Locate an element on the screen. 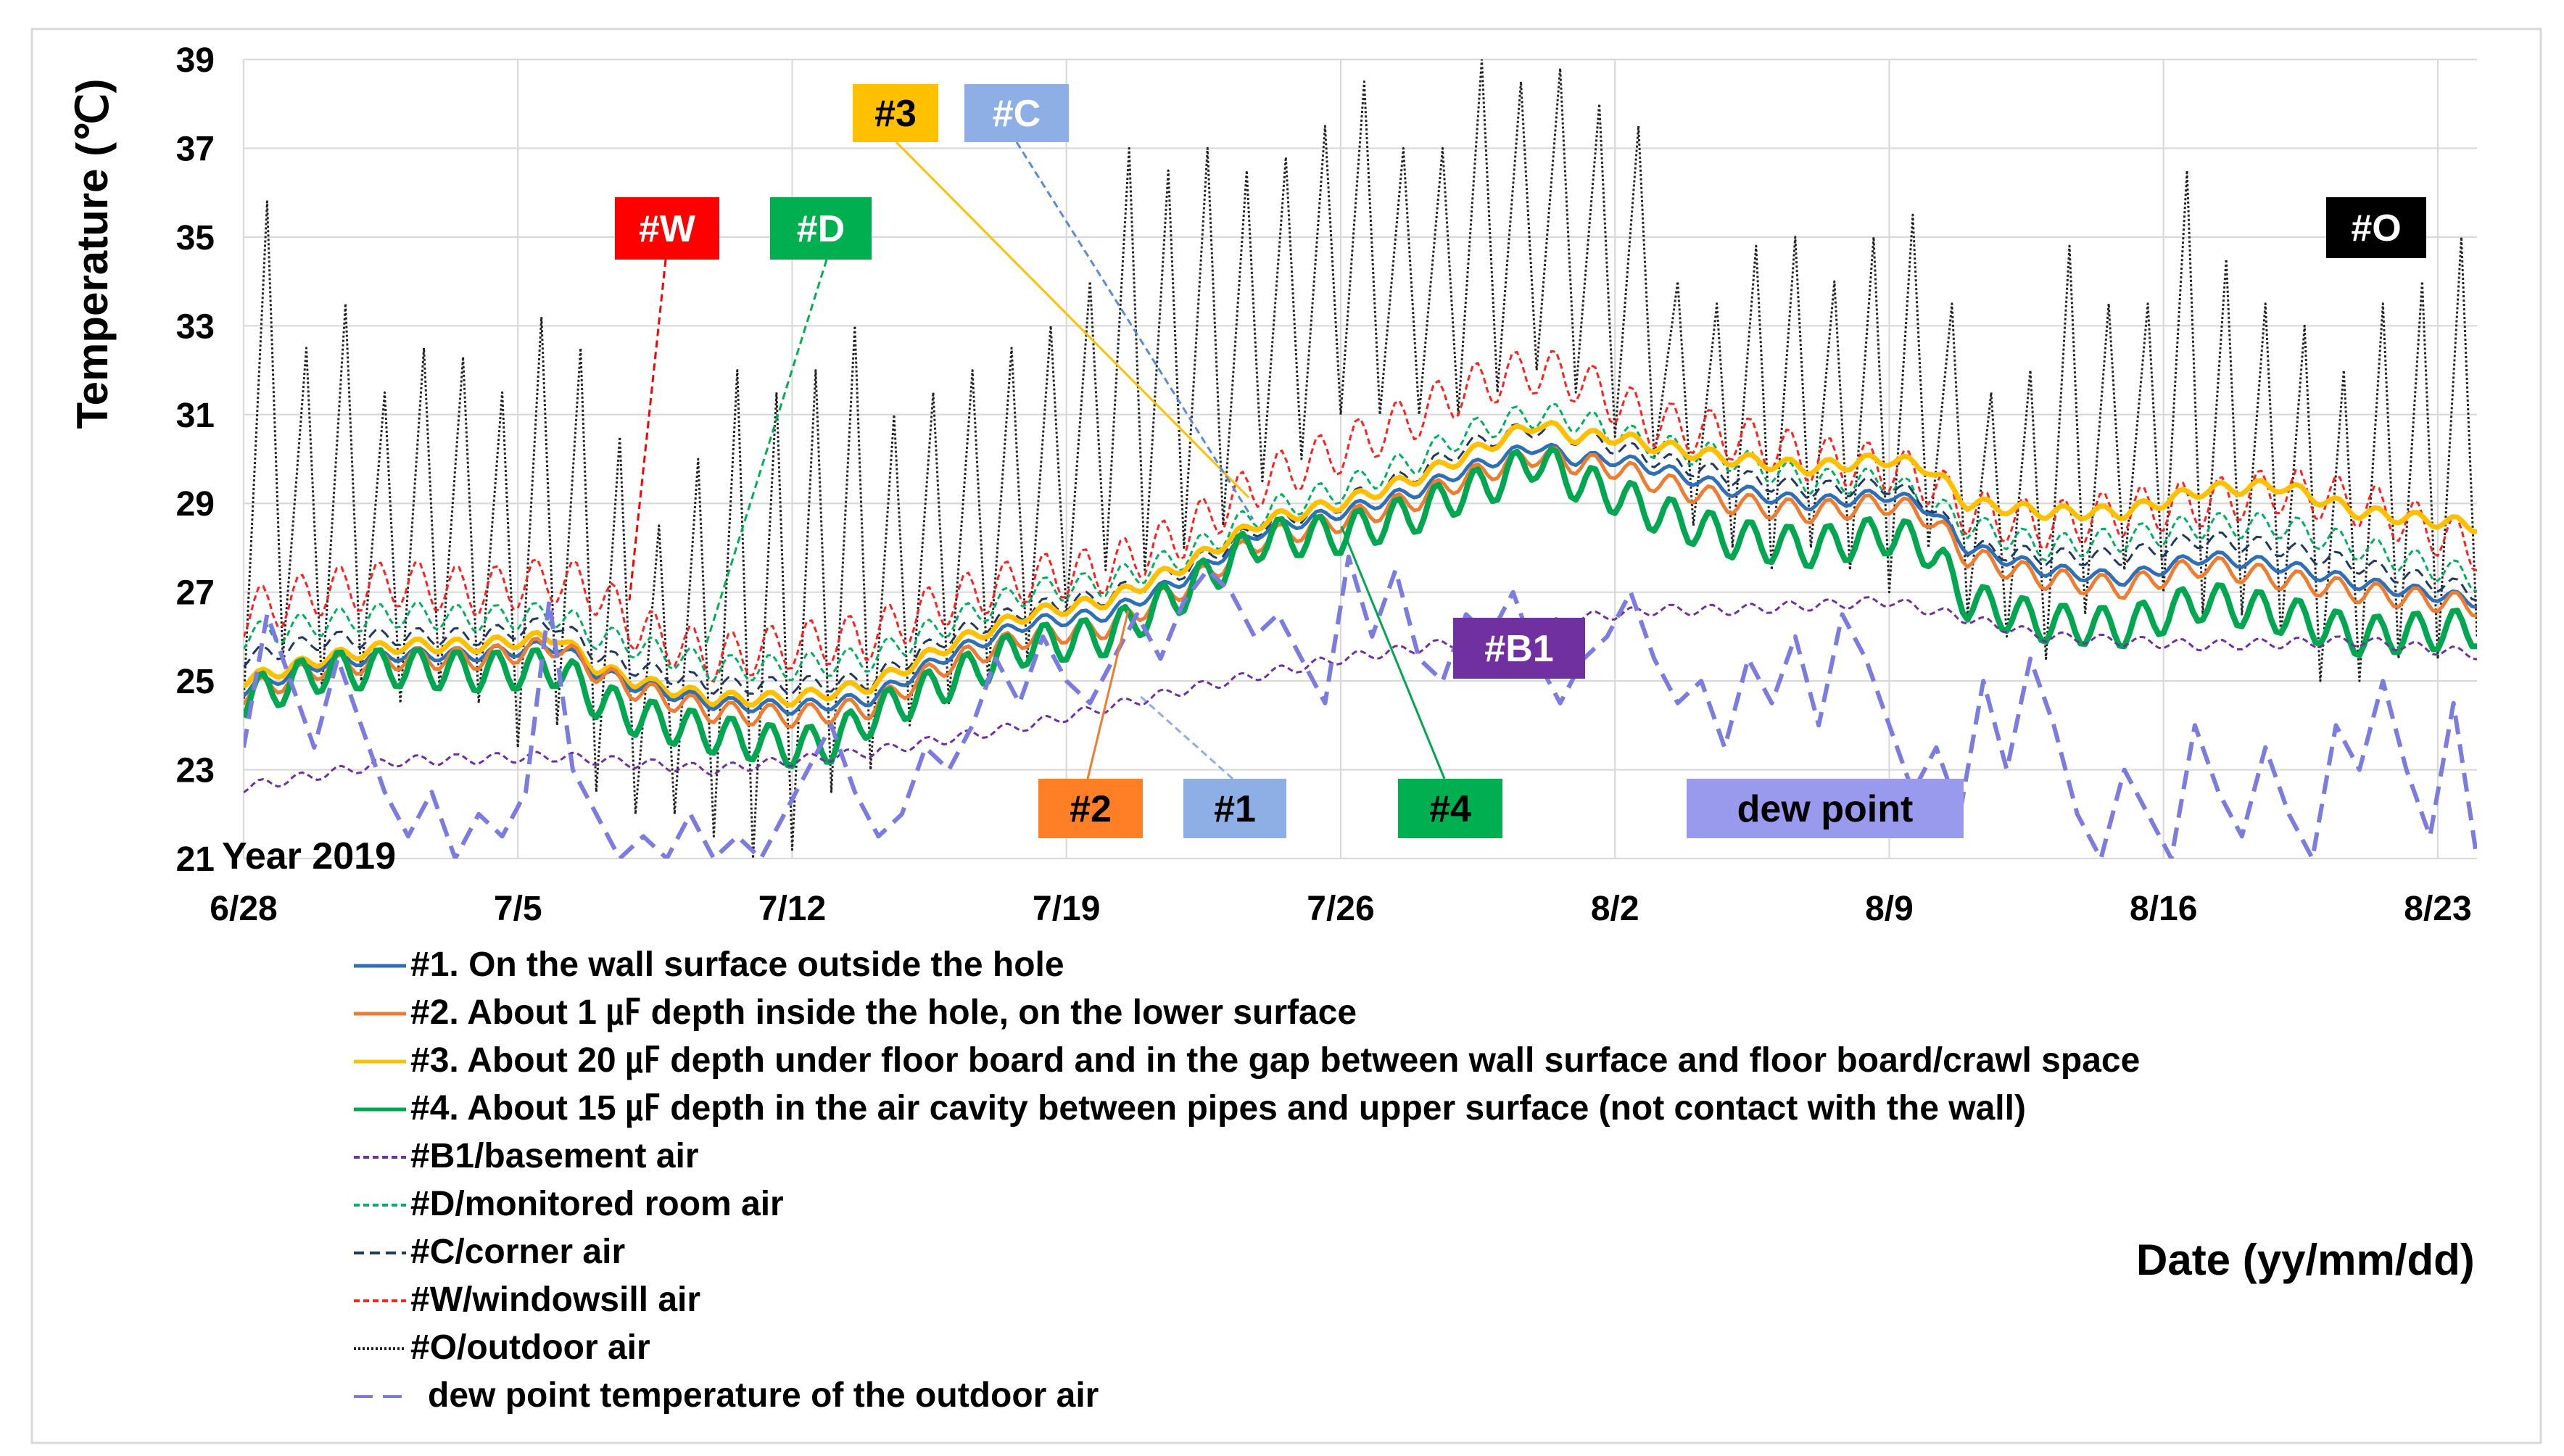 This screenshot has height=1456, width=2564. annotation-label: #1 is located at coordinates (1235, 809).